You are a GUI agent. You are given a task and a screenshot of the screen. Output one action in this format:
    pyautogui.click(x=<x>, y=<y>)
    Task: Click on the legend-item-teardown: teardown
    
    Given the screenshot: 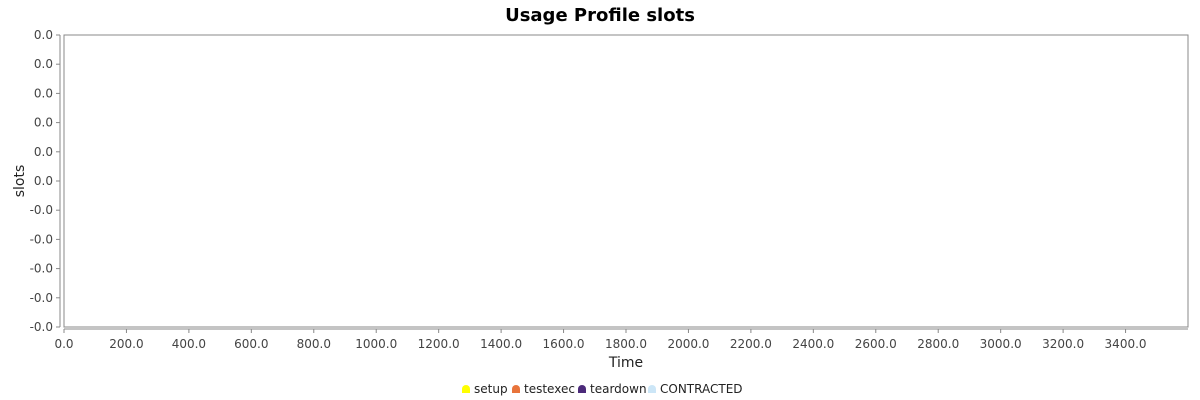 What is the action you would take?
    pyautogui.click(x=612, y=389)
    